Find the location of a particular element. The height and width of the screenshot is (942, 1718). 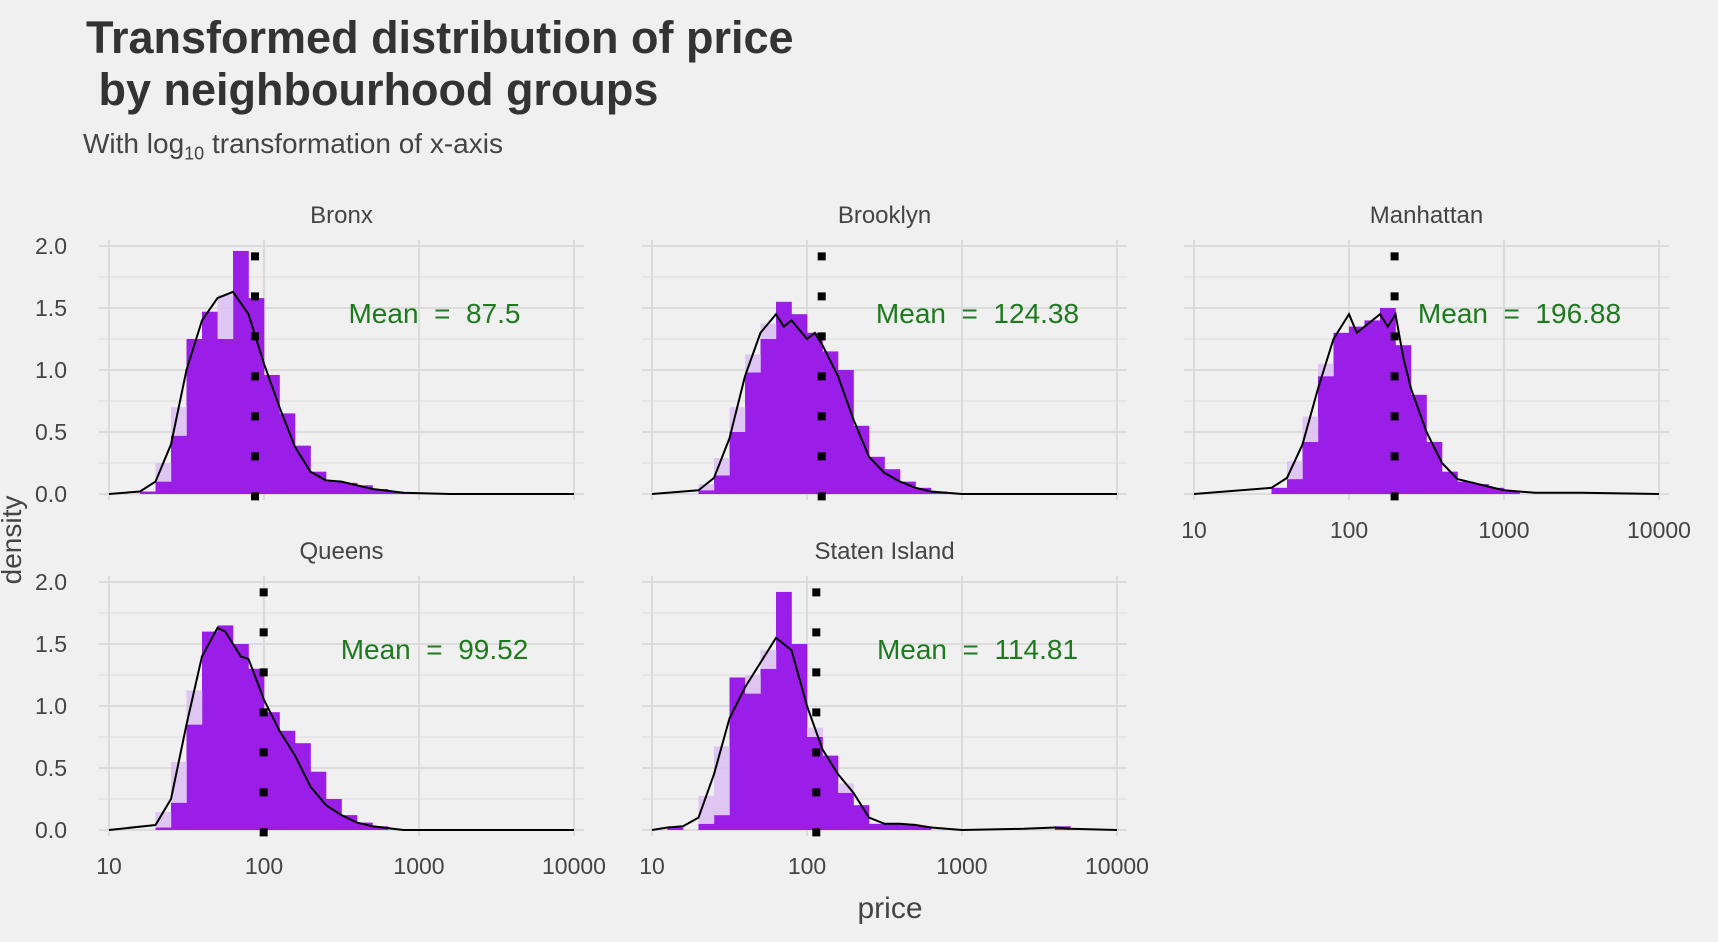

mean-label: Mean = 124.38 is located at coordinates (977, 313).